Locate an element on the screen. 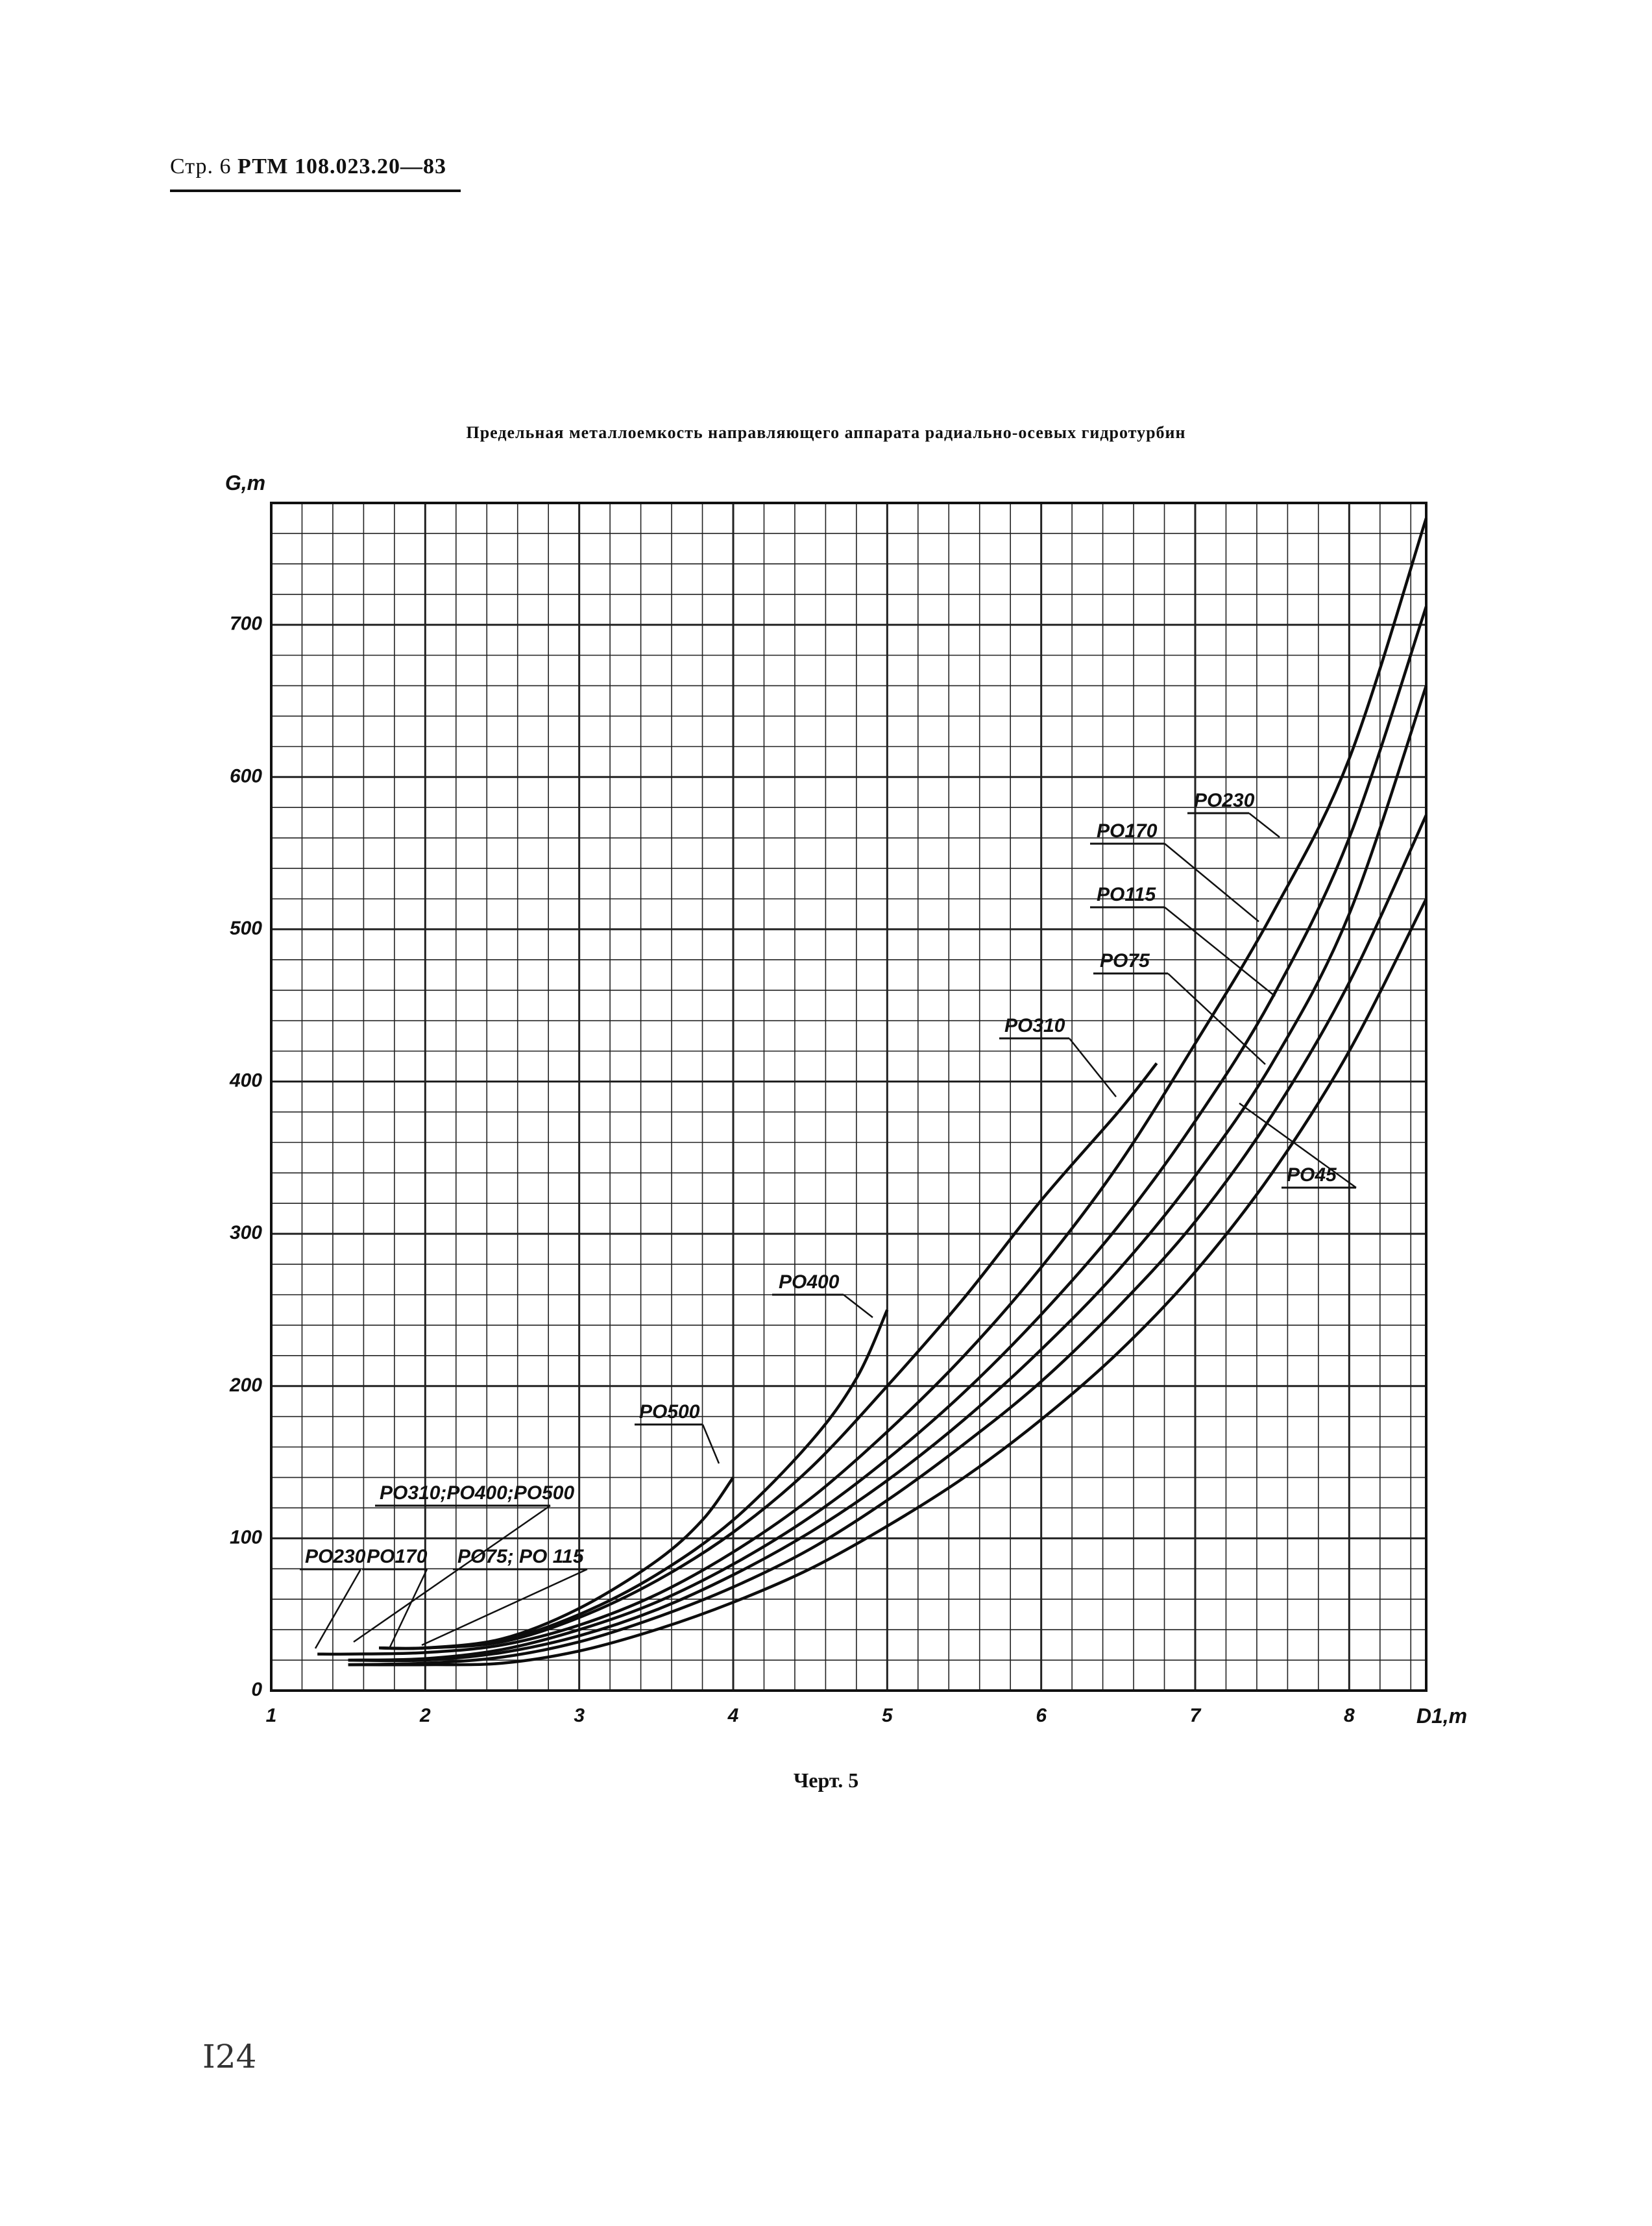 The image size is (1652, 2226). x-tick-label: 7 is located at coordinates (1196, 1715).